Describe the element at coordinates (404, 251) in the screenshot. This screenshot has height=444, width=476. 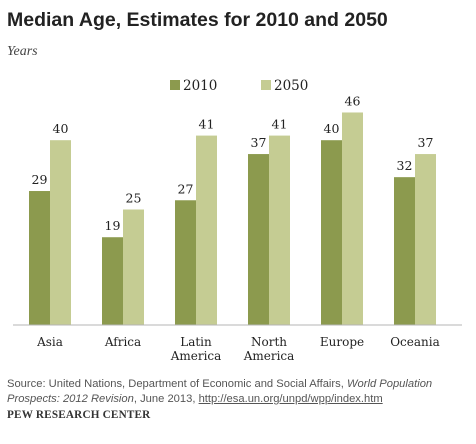
I see `bar-2010-oceania` at that location.